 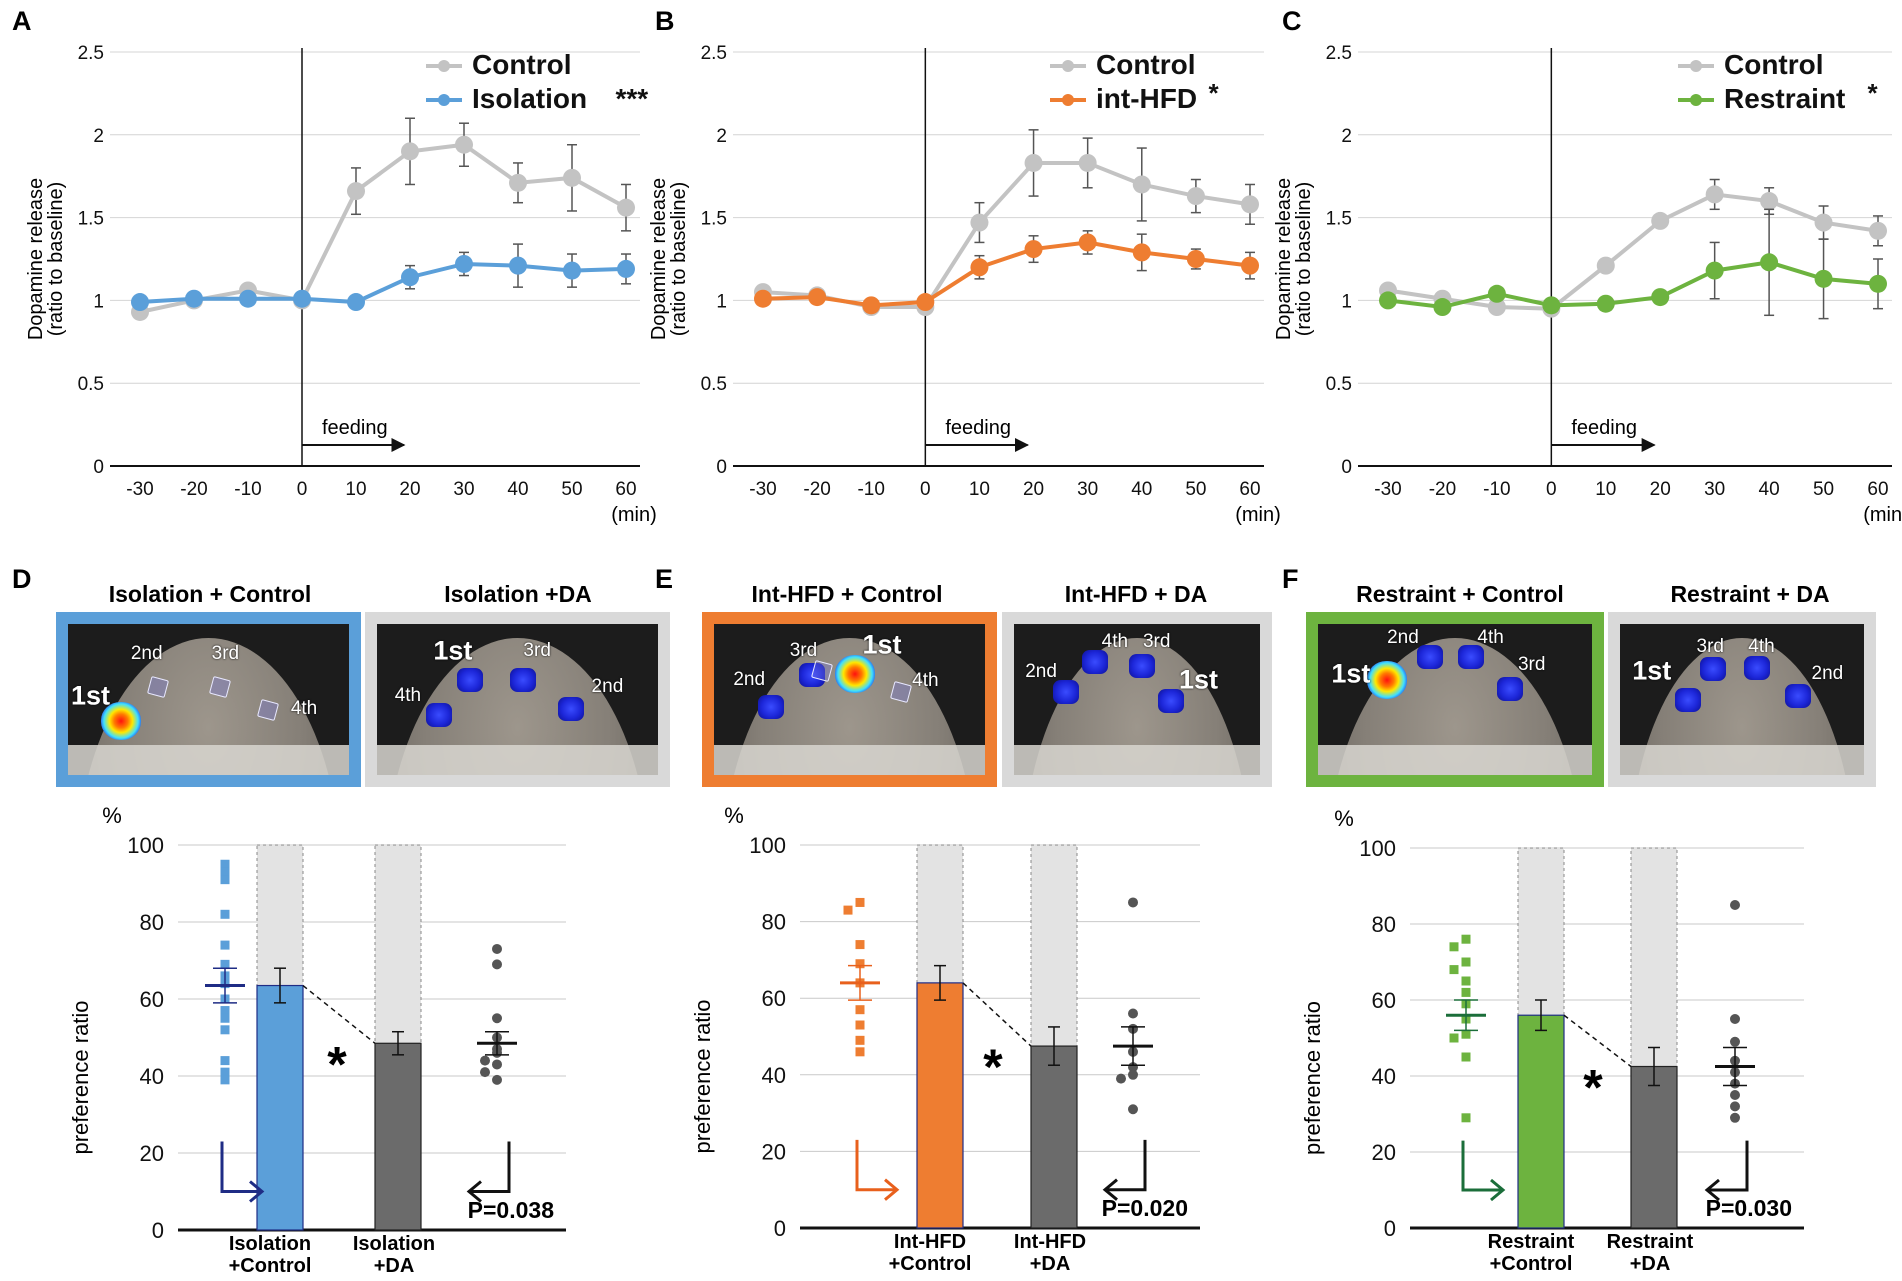 I want to click on x-axis-unit: (min), so click(x=634, y=515).